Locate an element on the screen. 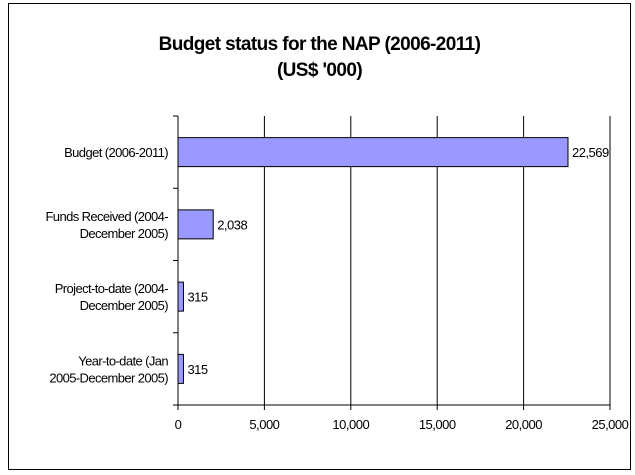  x-tick-label: 15,000 is located at coordinates (437, 424).